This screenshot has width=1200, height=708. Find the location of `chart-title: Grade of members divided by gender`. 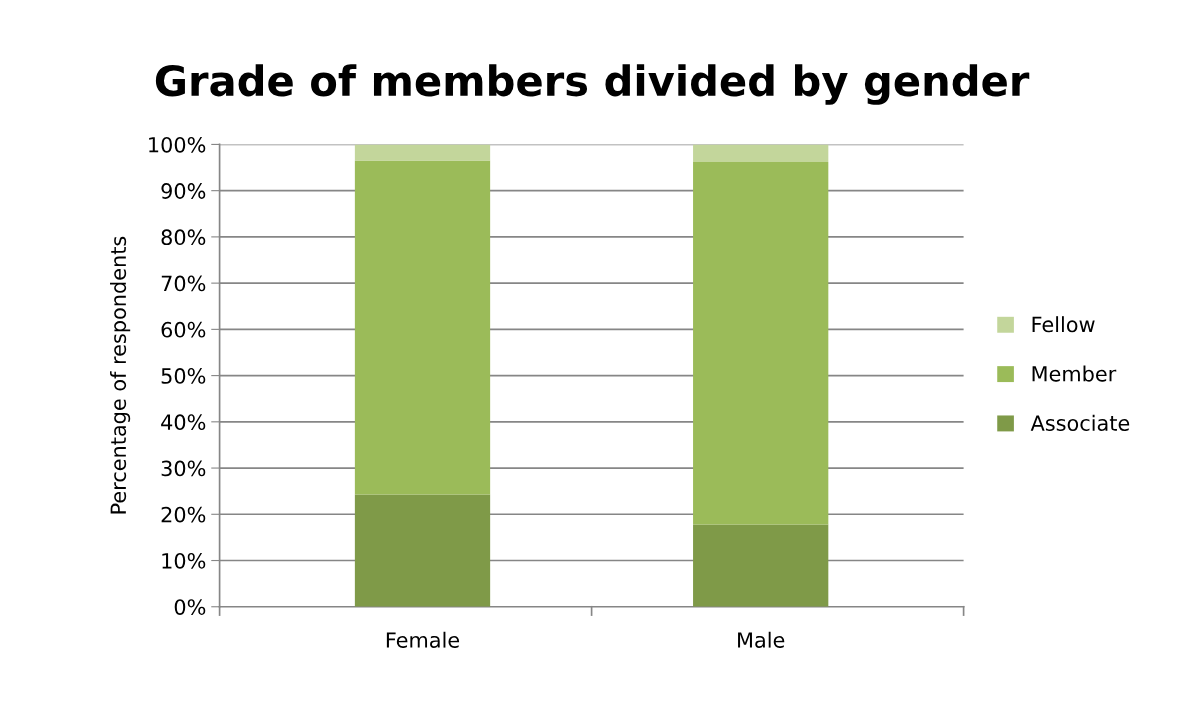

chart-title: Grade of members divided by gender is located at coordinates (592, 84).